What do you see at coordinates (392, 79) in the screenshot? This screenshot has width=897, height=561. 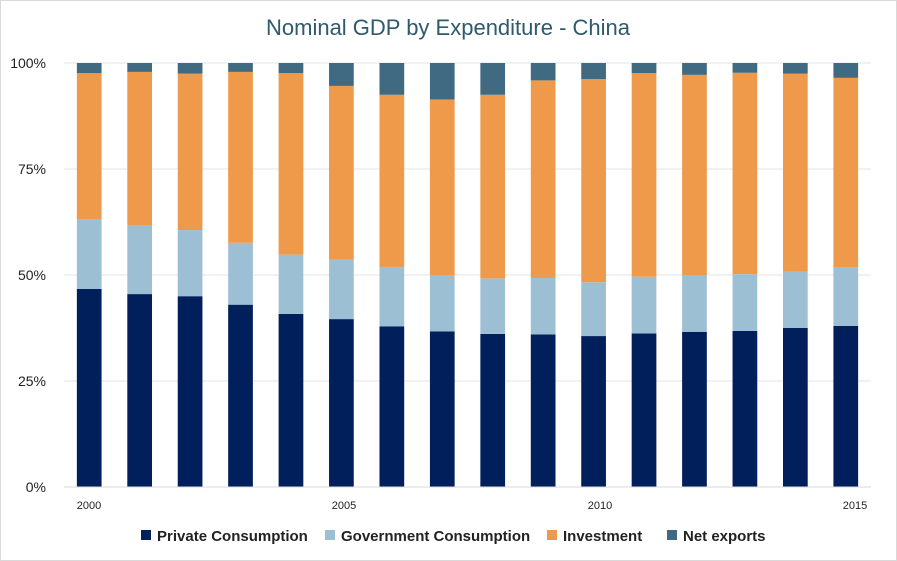 I see `bar-segment-net-exports-2006` at bounding box center [392, 79].